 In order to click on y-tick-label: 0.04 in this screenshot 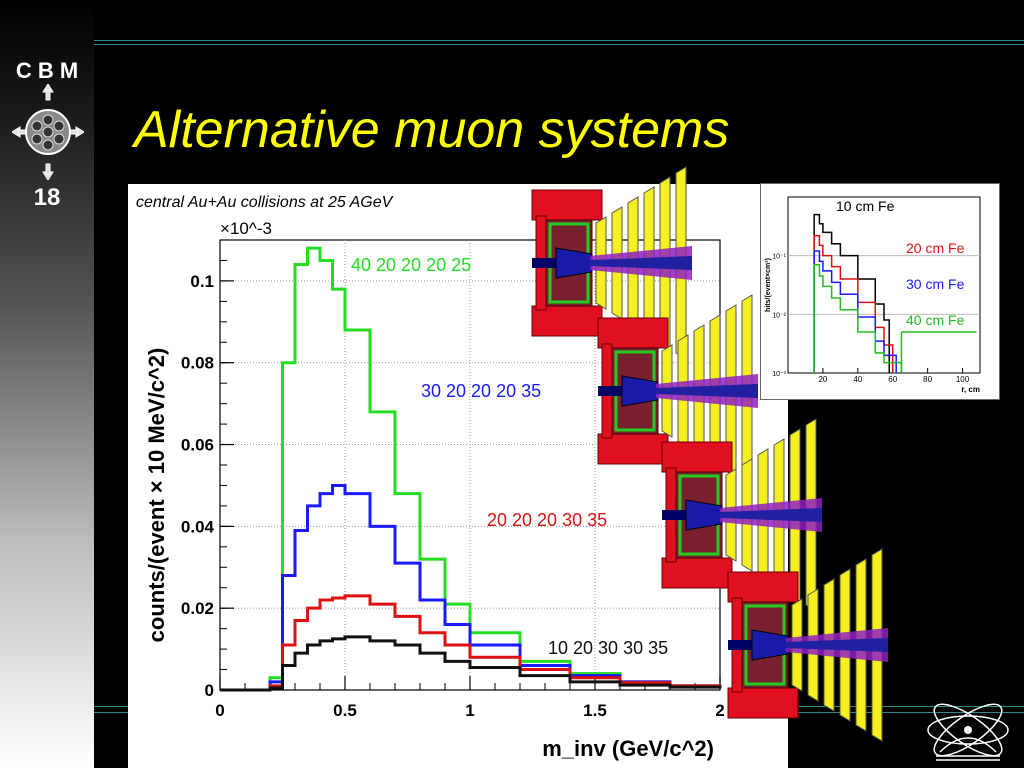, I will do `click(198, 526)`.